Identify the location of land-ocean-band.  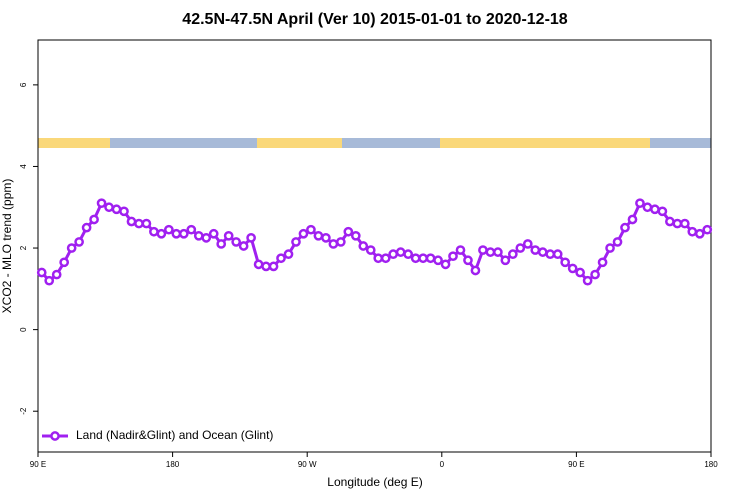
(374, 143).